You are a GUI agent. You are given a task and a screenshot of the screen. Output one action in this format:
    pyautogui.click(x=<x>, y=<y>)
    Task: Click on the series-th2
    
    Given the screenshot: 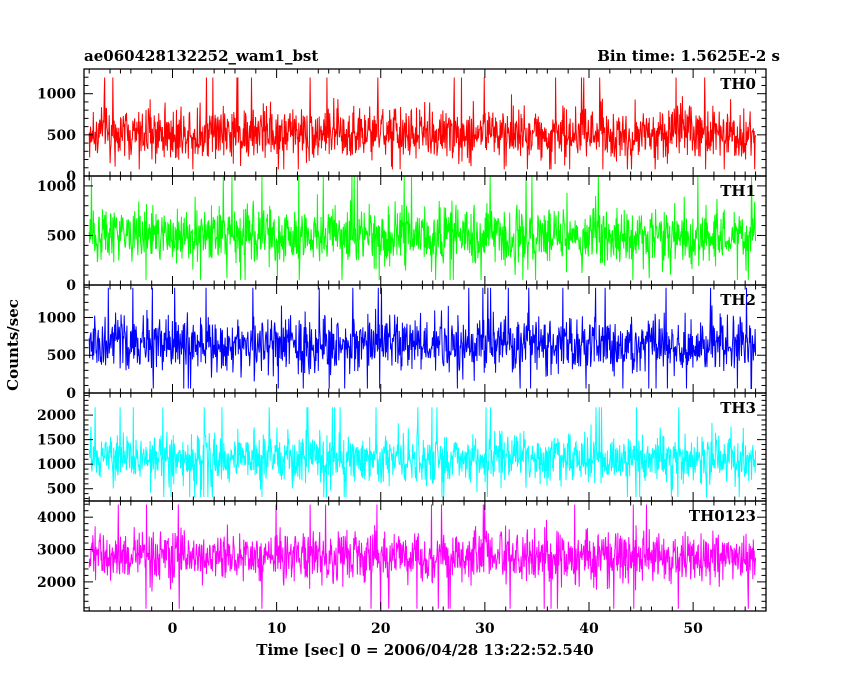 What is the action you would take?
    pyautogui.click(x=422, y=338)
    